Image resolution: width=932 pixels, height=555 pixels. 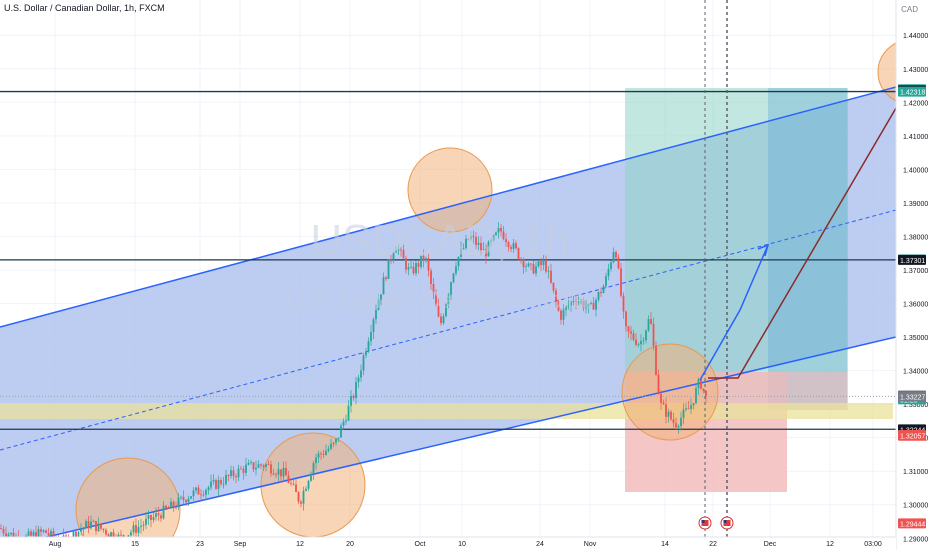 What do you see at coordinates (912, 261) in the screenshot?
I see `price-label-text: 1.37301` at bounding box center [912, 261].